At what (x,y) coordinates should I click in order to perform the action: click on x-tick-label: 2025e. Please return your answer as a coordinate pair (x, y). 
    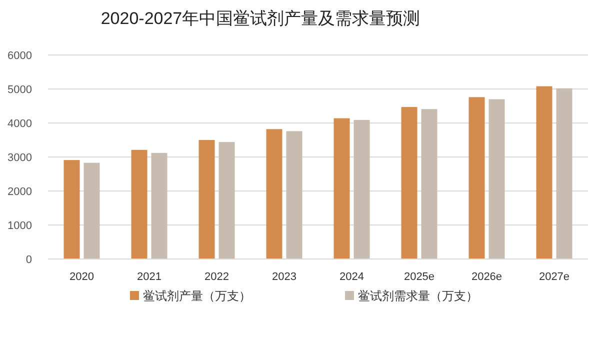
    Looking at the image, I should click on (419, 277).